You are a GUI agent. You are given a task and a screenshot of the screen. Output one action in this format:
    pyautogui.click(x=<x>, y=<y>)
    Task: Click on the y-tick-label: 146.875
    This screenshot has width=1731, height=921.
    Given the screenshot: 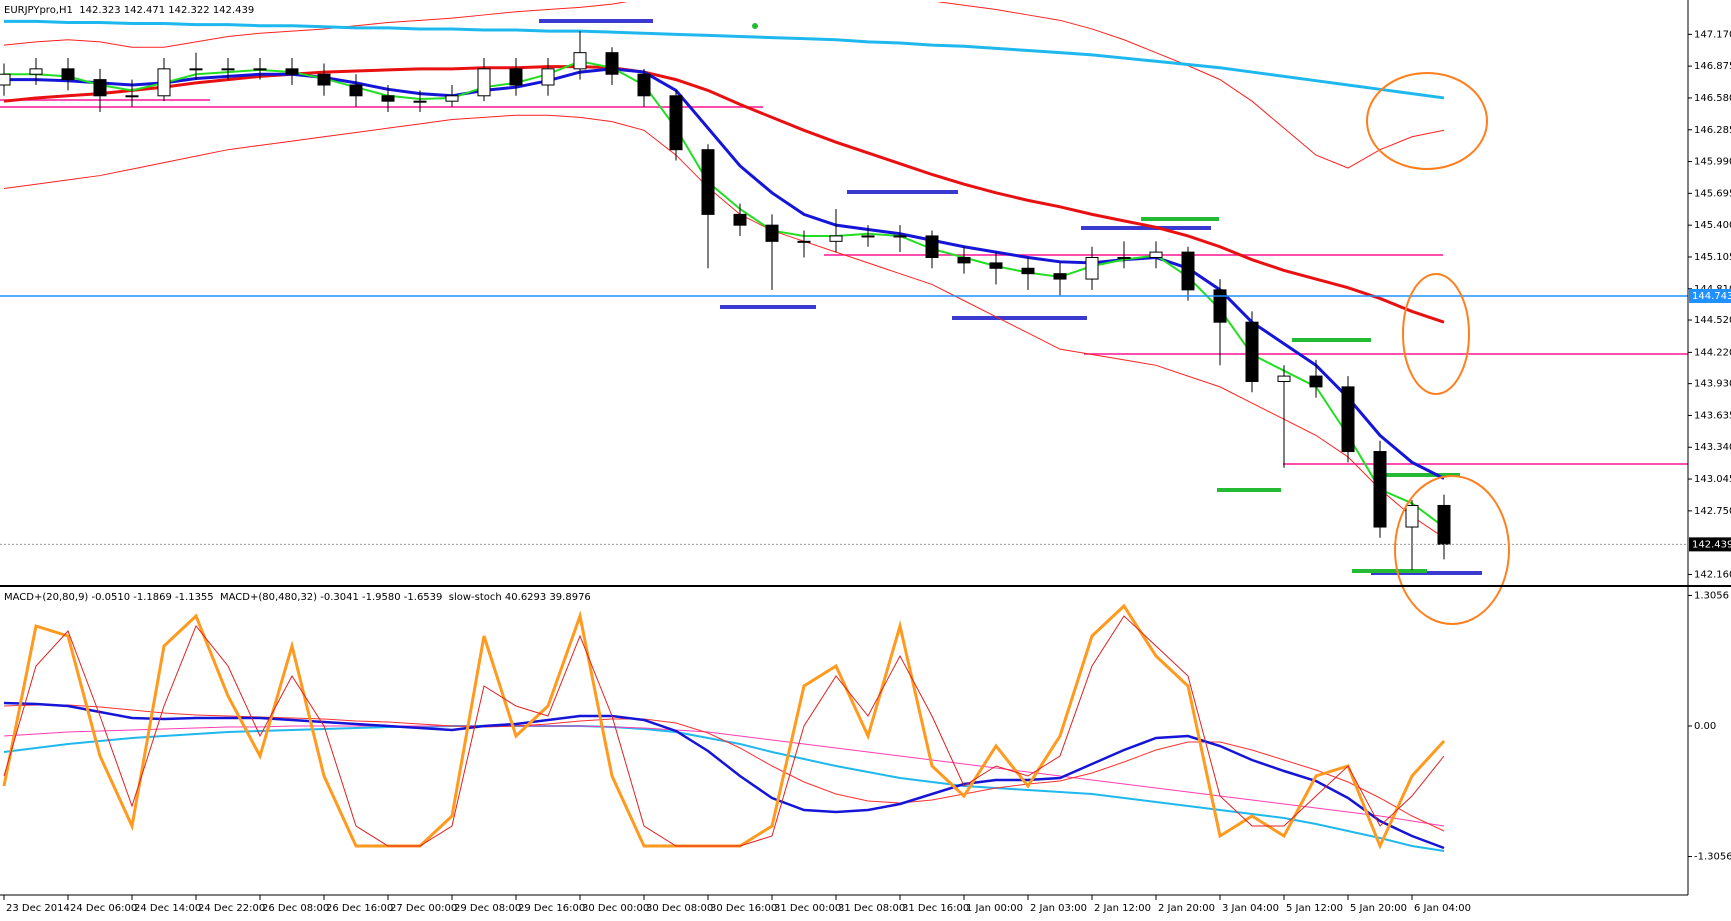 What is the action you would take?
    pyautogui.click(x=1712, y=66)
    